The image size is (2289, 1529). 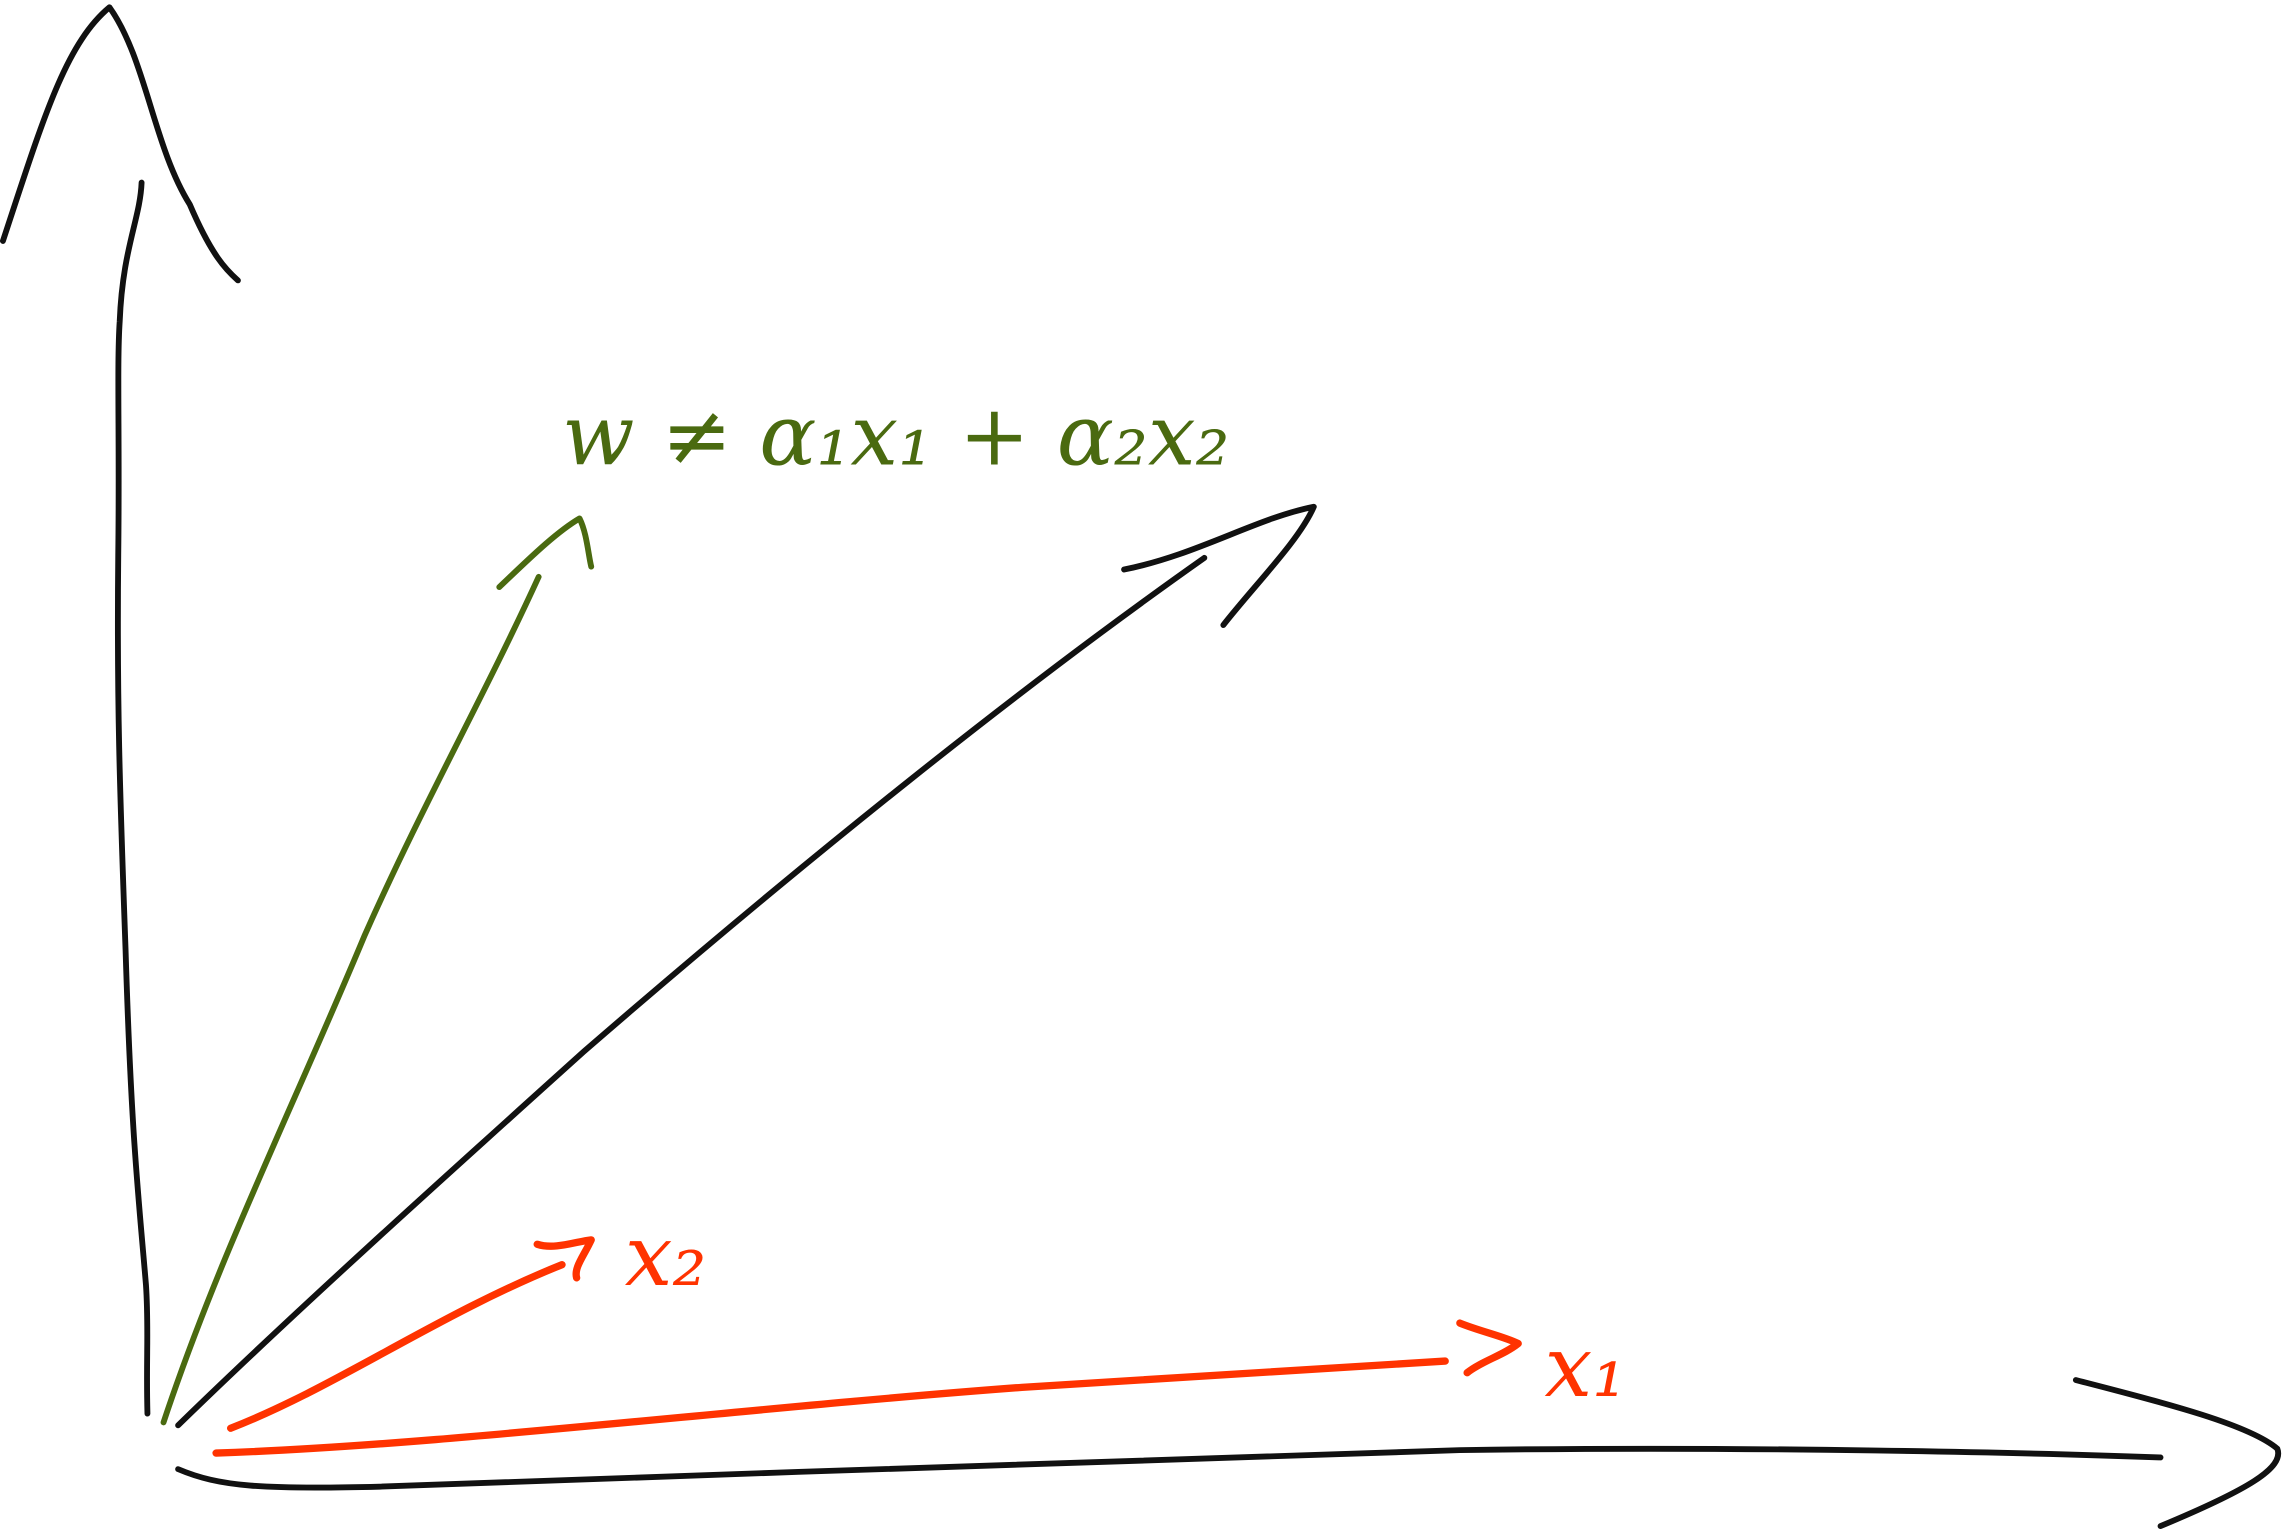 I want to click on y-axis, so click(x=132, y=798).